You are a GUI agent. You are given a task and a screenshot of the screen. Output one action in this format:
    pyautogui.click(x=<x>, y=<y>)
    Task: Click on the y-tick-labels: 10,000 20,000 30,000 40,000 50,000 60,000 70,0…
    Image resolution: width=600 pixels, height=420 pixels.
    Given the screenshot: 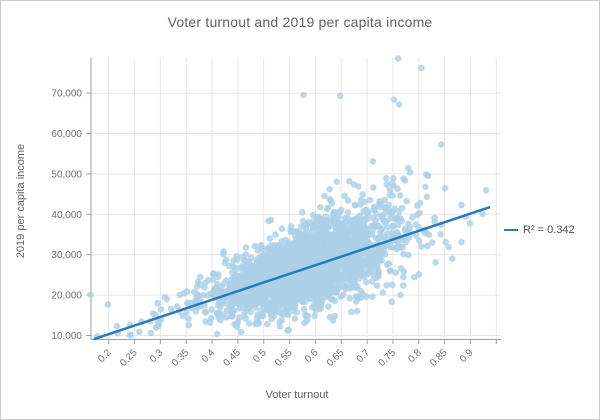 What is the action you would take?
    pyautogui.click(x=66, y=215)
    